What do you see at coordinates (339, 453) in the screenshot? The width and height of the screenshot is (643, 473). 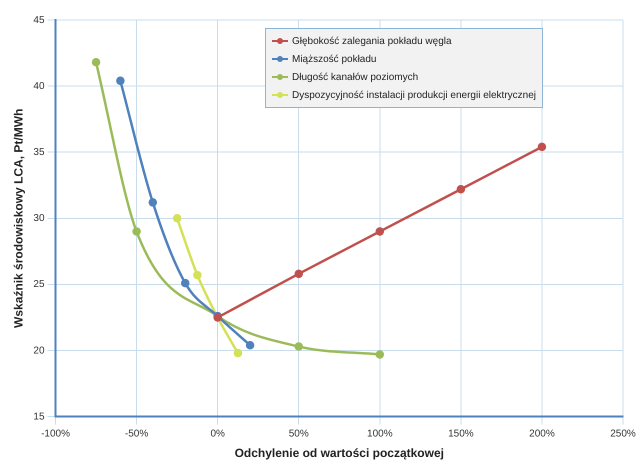 I see `x-axis-title: Odchylenie od wartości początkowej` at bounding box center [339, 453].